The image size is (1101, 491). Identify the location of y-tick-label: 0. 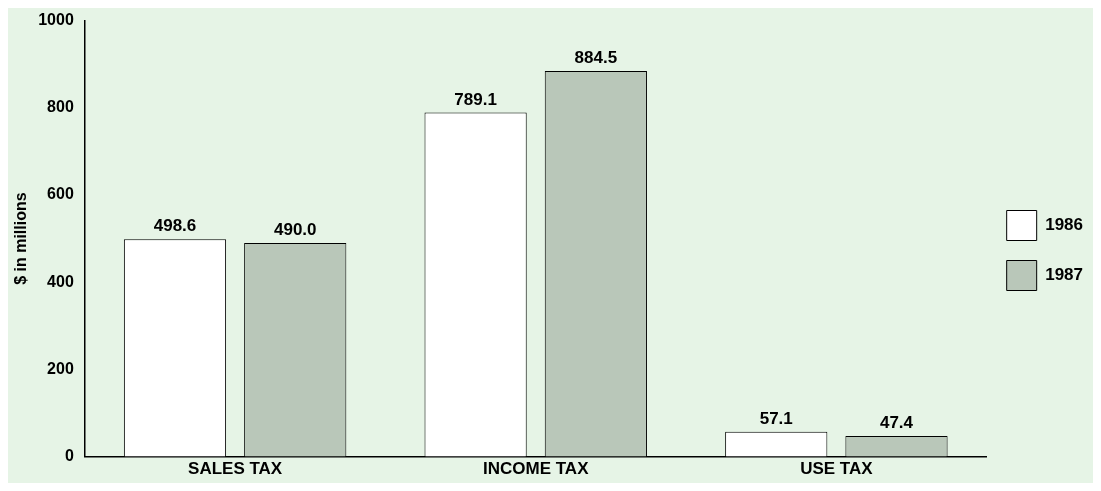
(69, 456).